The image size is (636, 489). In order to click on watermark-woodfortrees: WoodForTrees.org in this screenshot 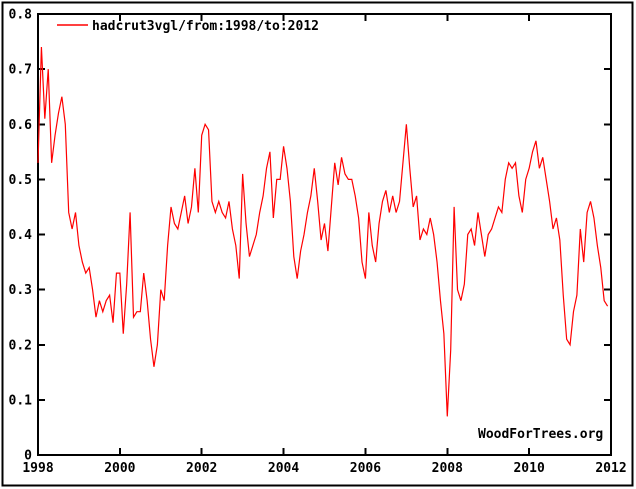, I will do `click(540, 434)`.